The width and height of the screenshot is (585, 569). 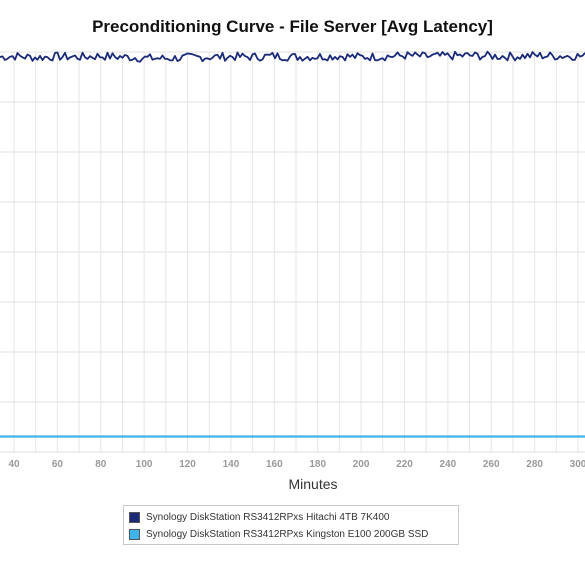 What do you see at coordinates (187, 464) in the screenshot?
I see `x-tick-label: 120` at bounding box center [187, 464].